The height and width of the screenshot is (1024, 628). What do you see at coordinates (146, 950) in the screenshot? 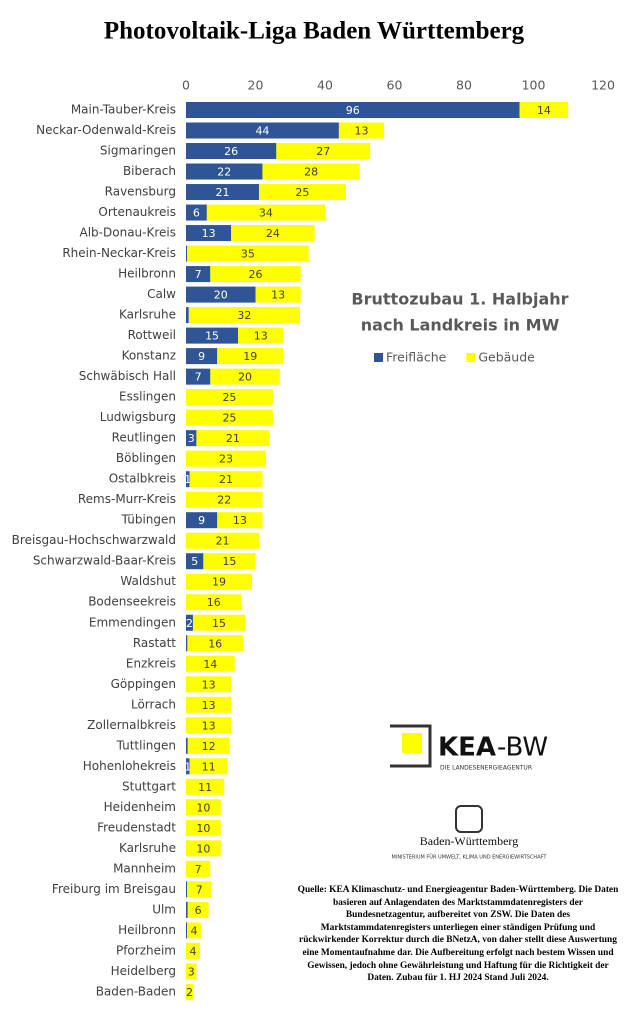
I see `y-tick-label: Pforzheim` at bounding box center [146, 950].